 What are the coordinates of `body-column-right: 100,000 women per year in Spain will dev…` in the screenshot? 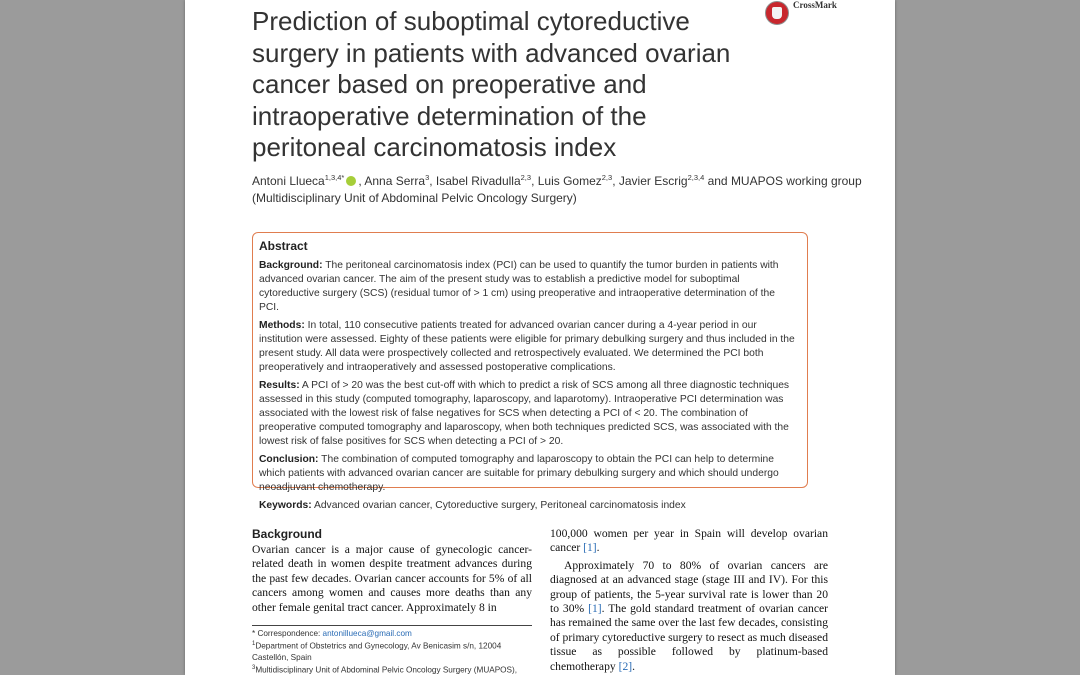 It's located at (689, 600).